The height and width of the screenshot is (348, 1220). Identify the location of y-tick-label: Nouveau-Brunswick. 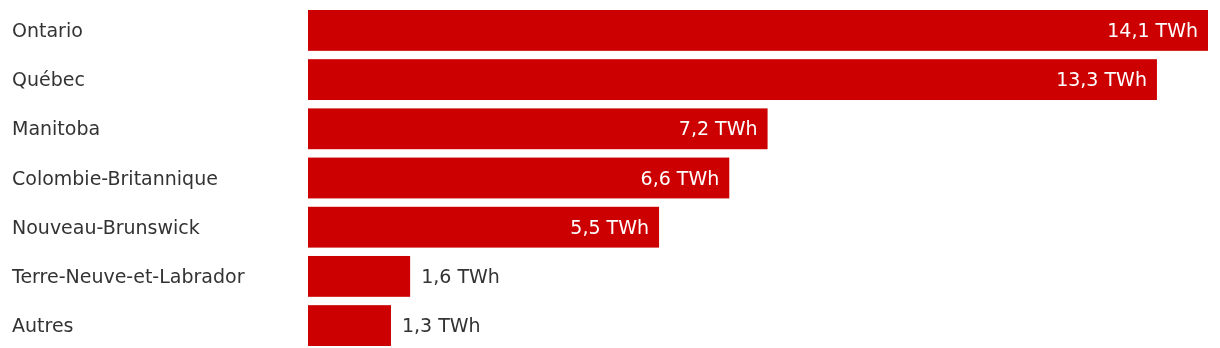
(106, 226).